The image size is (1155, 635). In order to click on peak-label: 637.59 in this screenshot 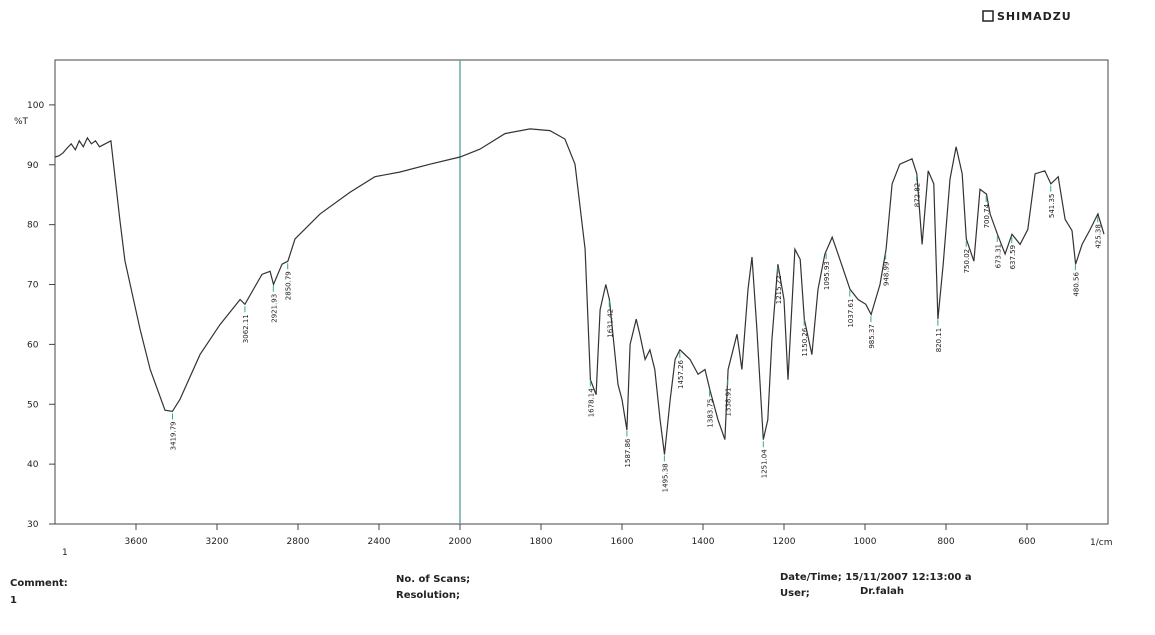, I will do `click(1013, 257)`.